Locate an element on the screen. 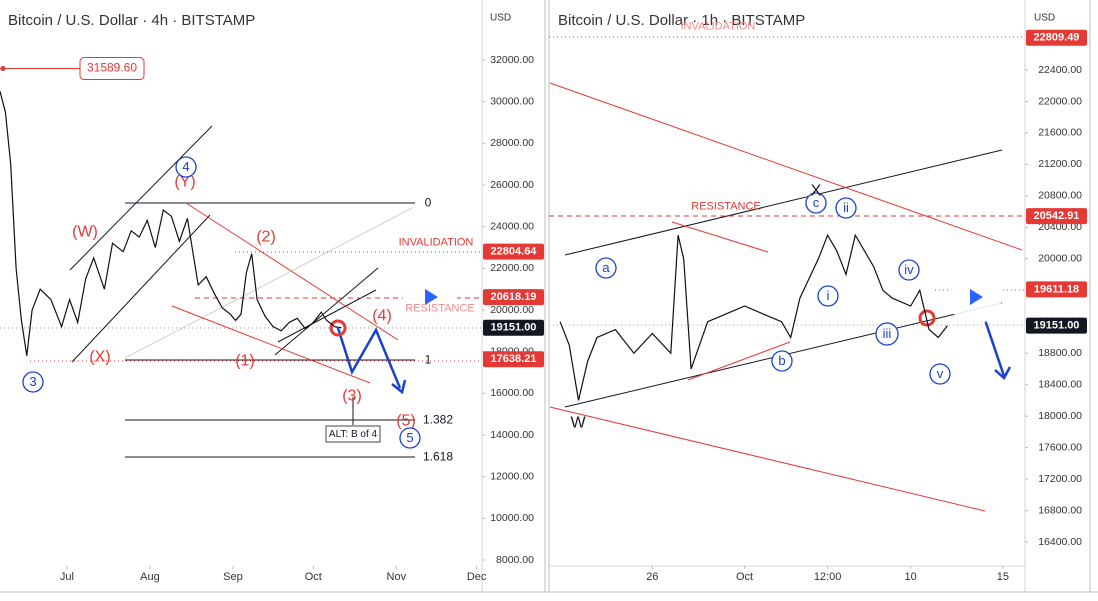  y-tick-label: 16800.00 is located at coordinates (1060, 510).